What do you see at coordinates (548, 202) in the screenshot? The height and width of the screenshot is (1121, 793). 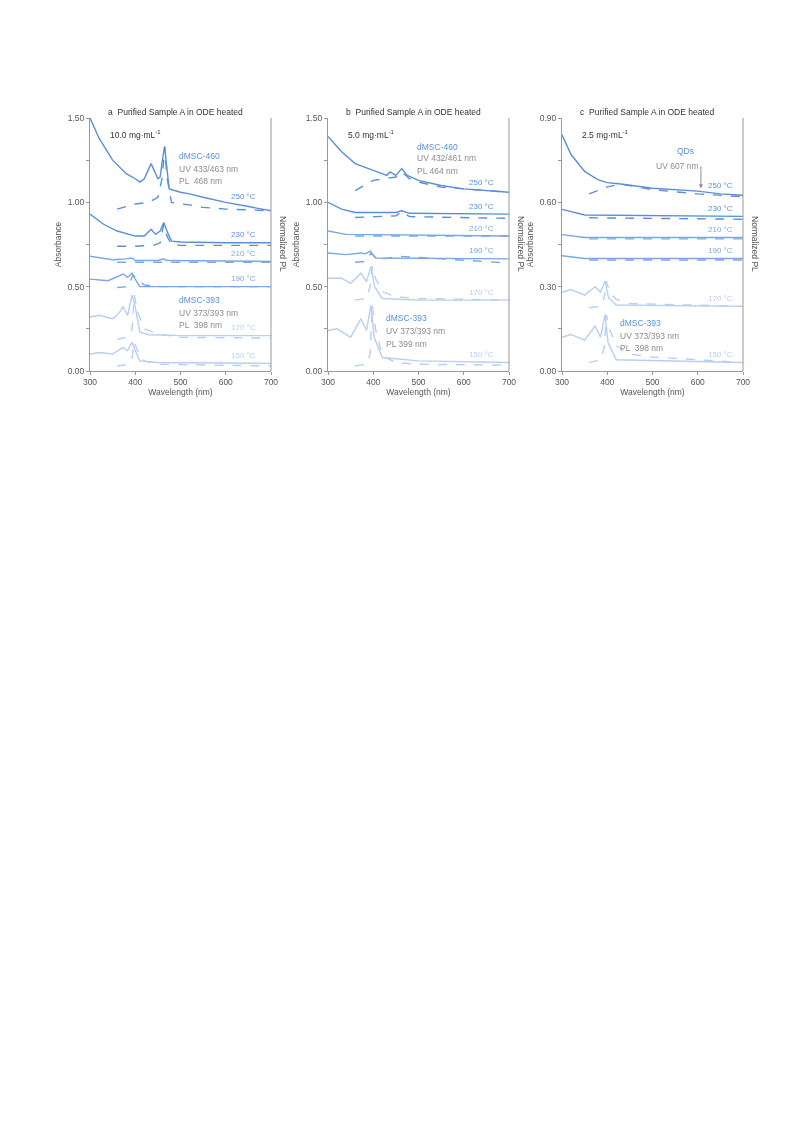 I see `y-tick-label: 0.60` at bounding box center [548, 202].